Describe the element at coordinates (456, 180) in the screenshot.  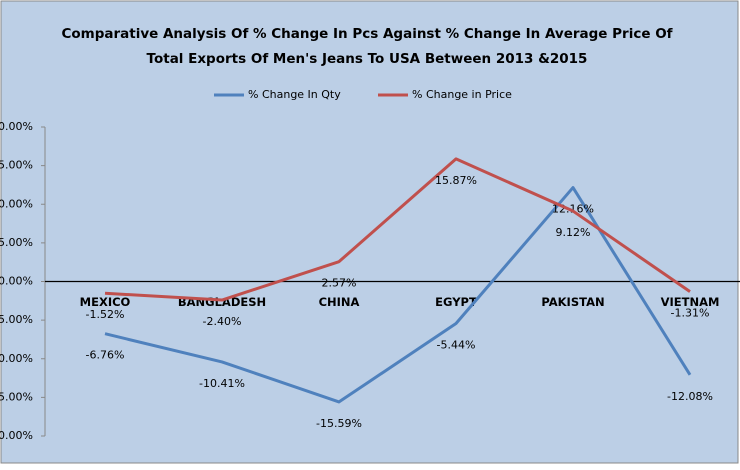
I see `data-label: 15.87%` at that location.